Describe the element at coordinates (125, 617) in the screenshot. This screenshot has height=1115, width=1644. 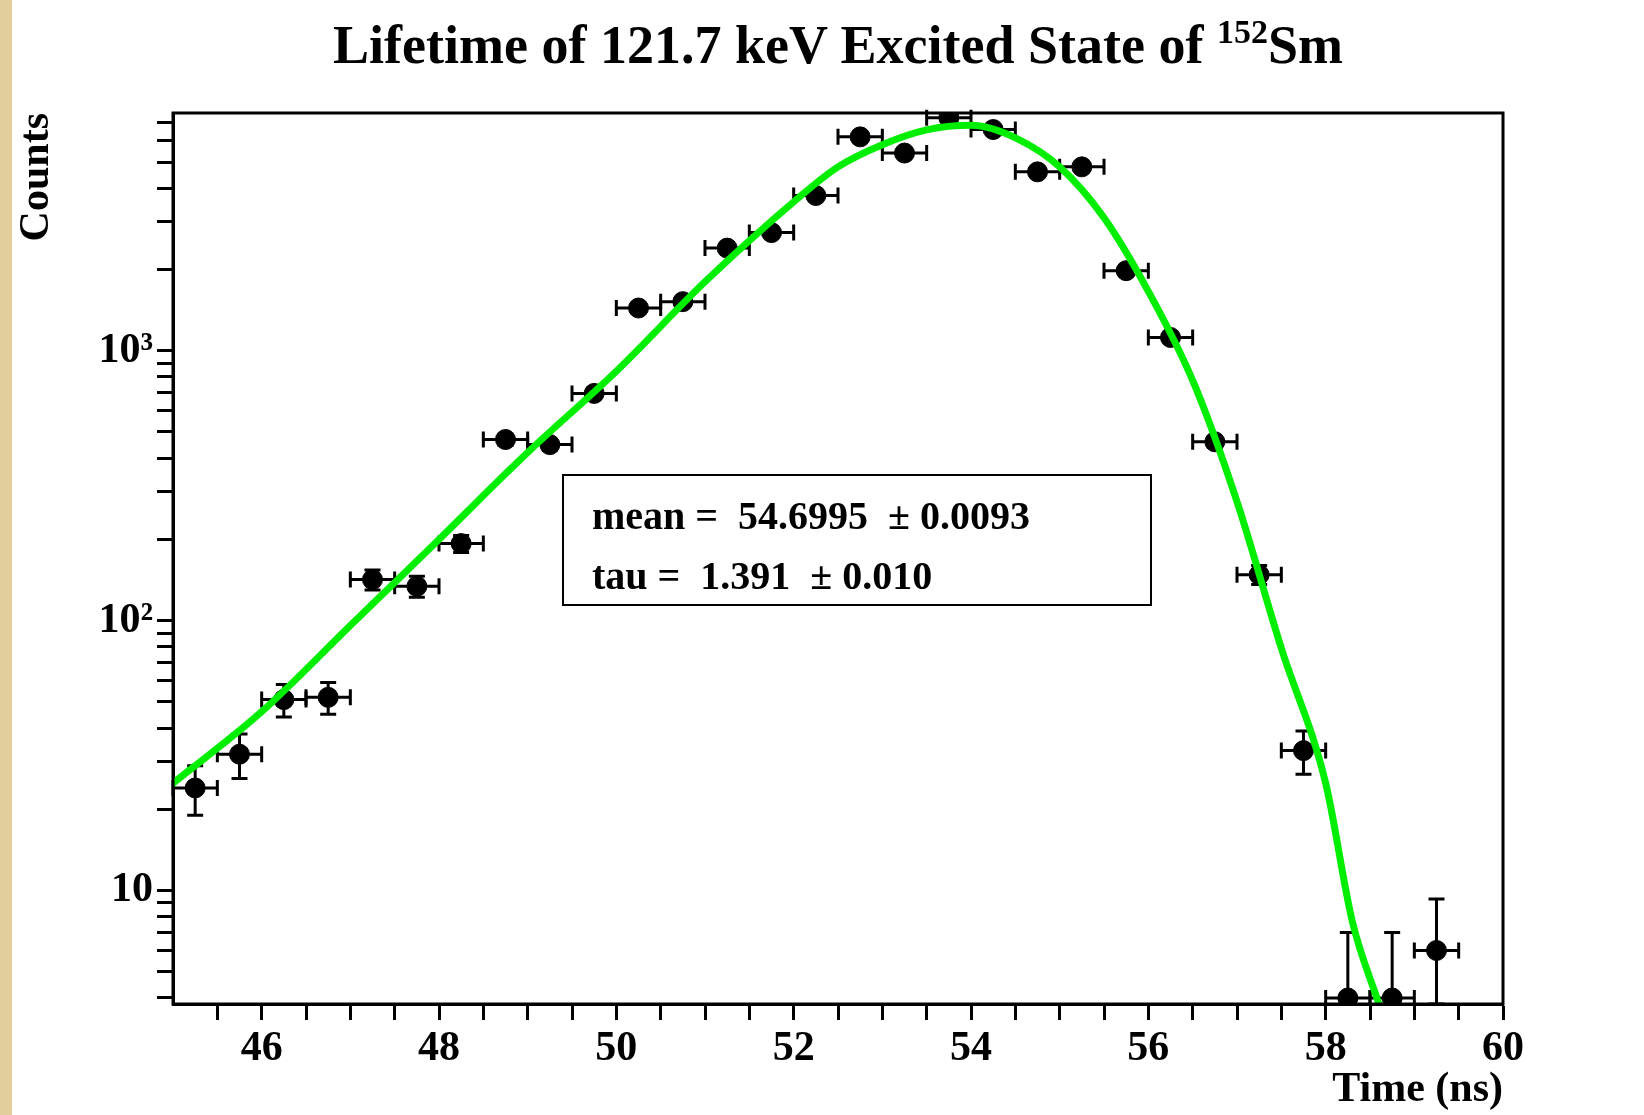
I see `y-tick-label: 10²` at that location.